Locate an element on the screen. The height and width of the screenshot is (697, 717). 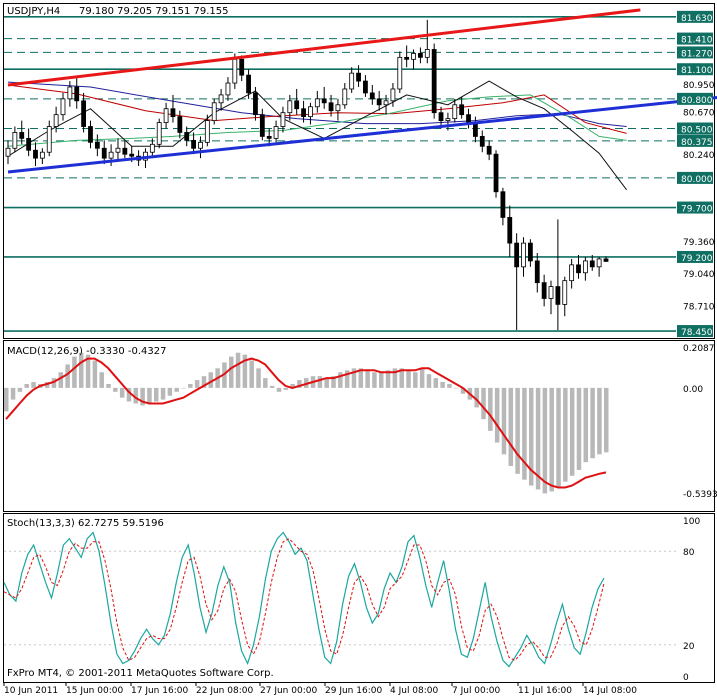
stoch-axis-label: 0 is located at coordinates (686, 678).